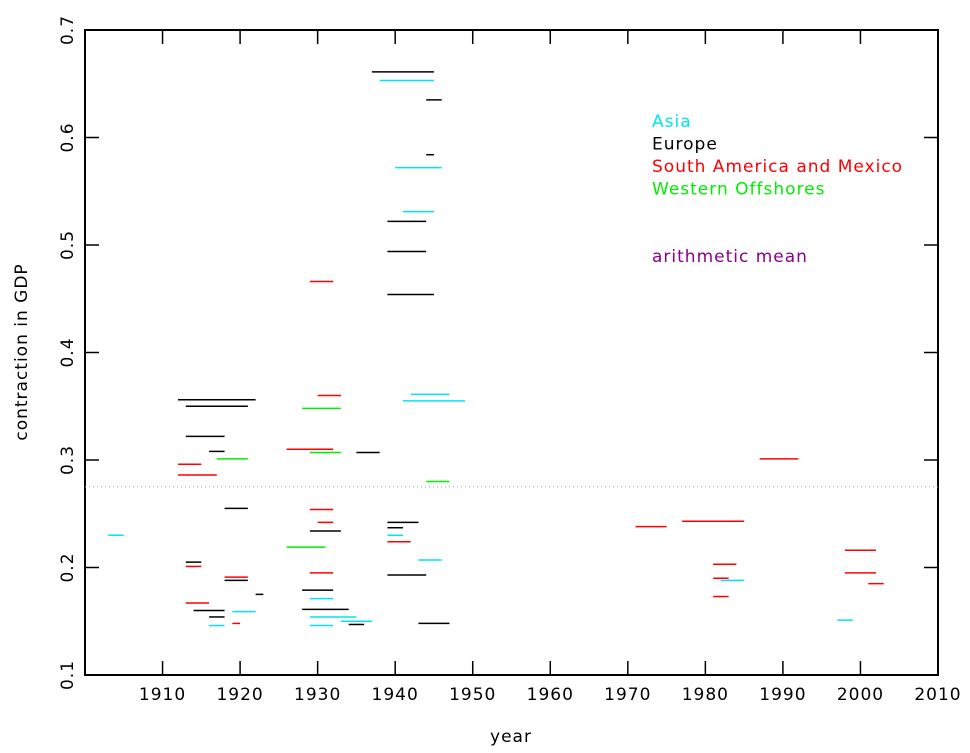 The image size is (970, 753). What do you see at coordinates (68, 460) in the screenshot?
I see `y-tick-label: 0.3` at bounding box center [68, 460].